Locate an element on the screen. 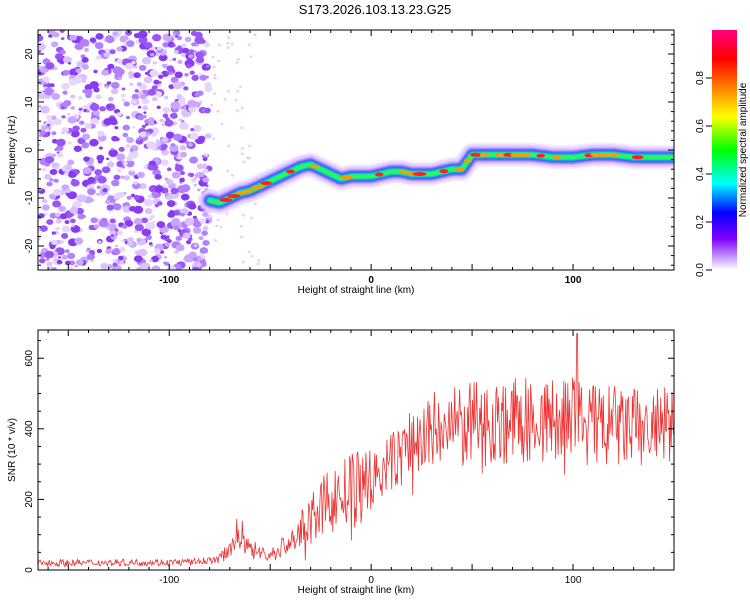 The height and width of the screenshot is (600, 750). spectrogram-ytick-label: 10 is located at coordinates (29, 102).